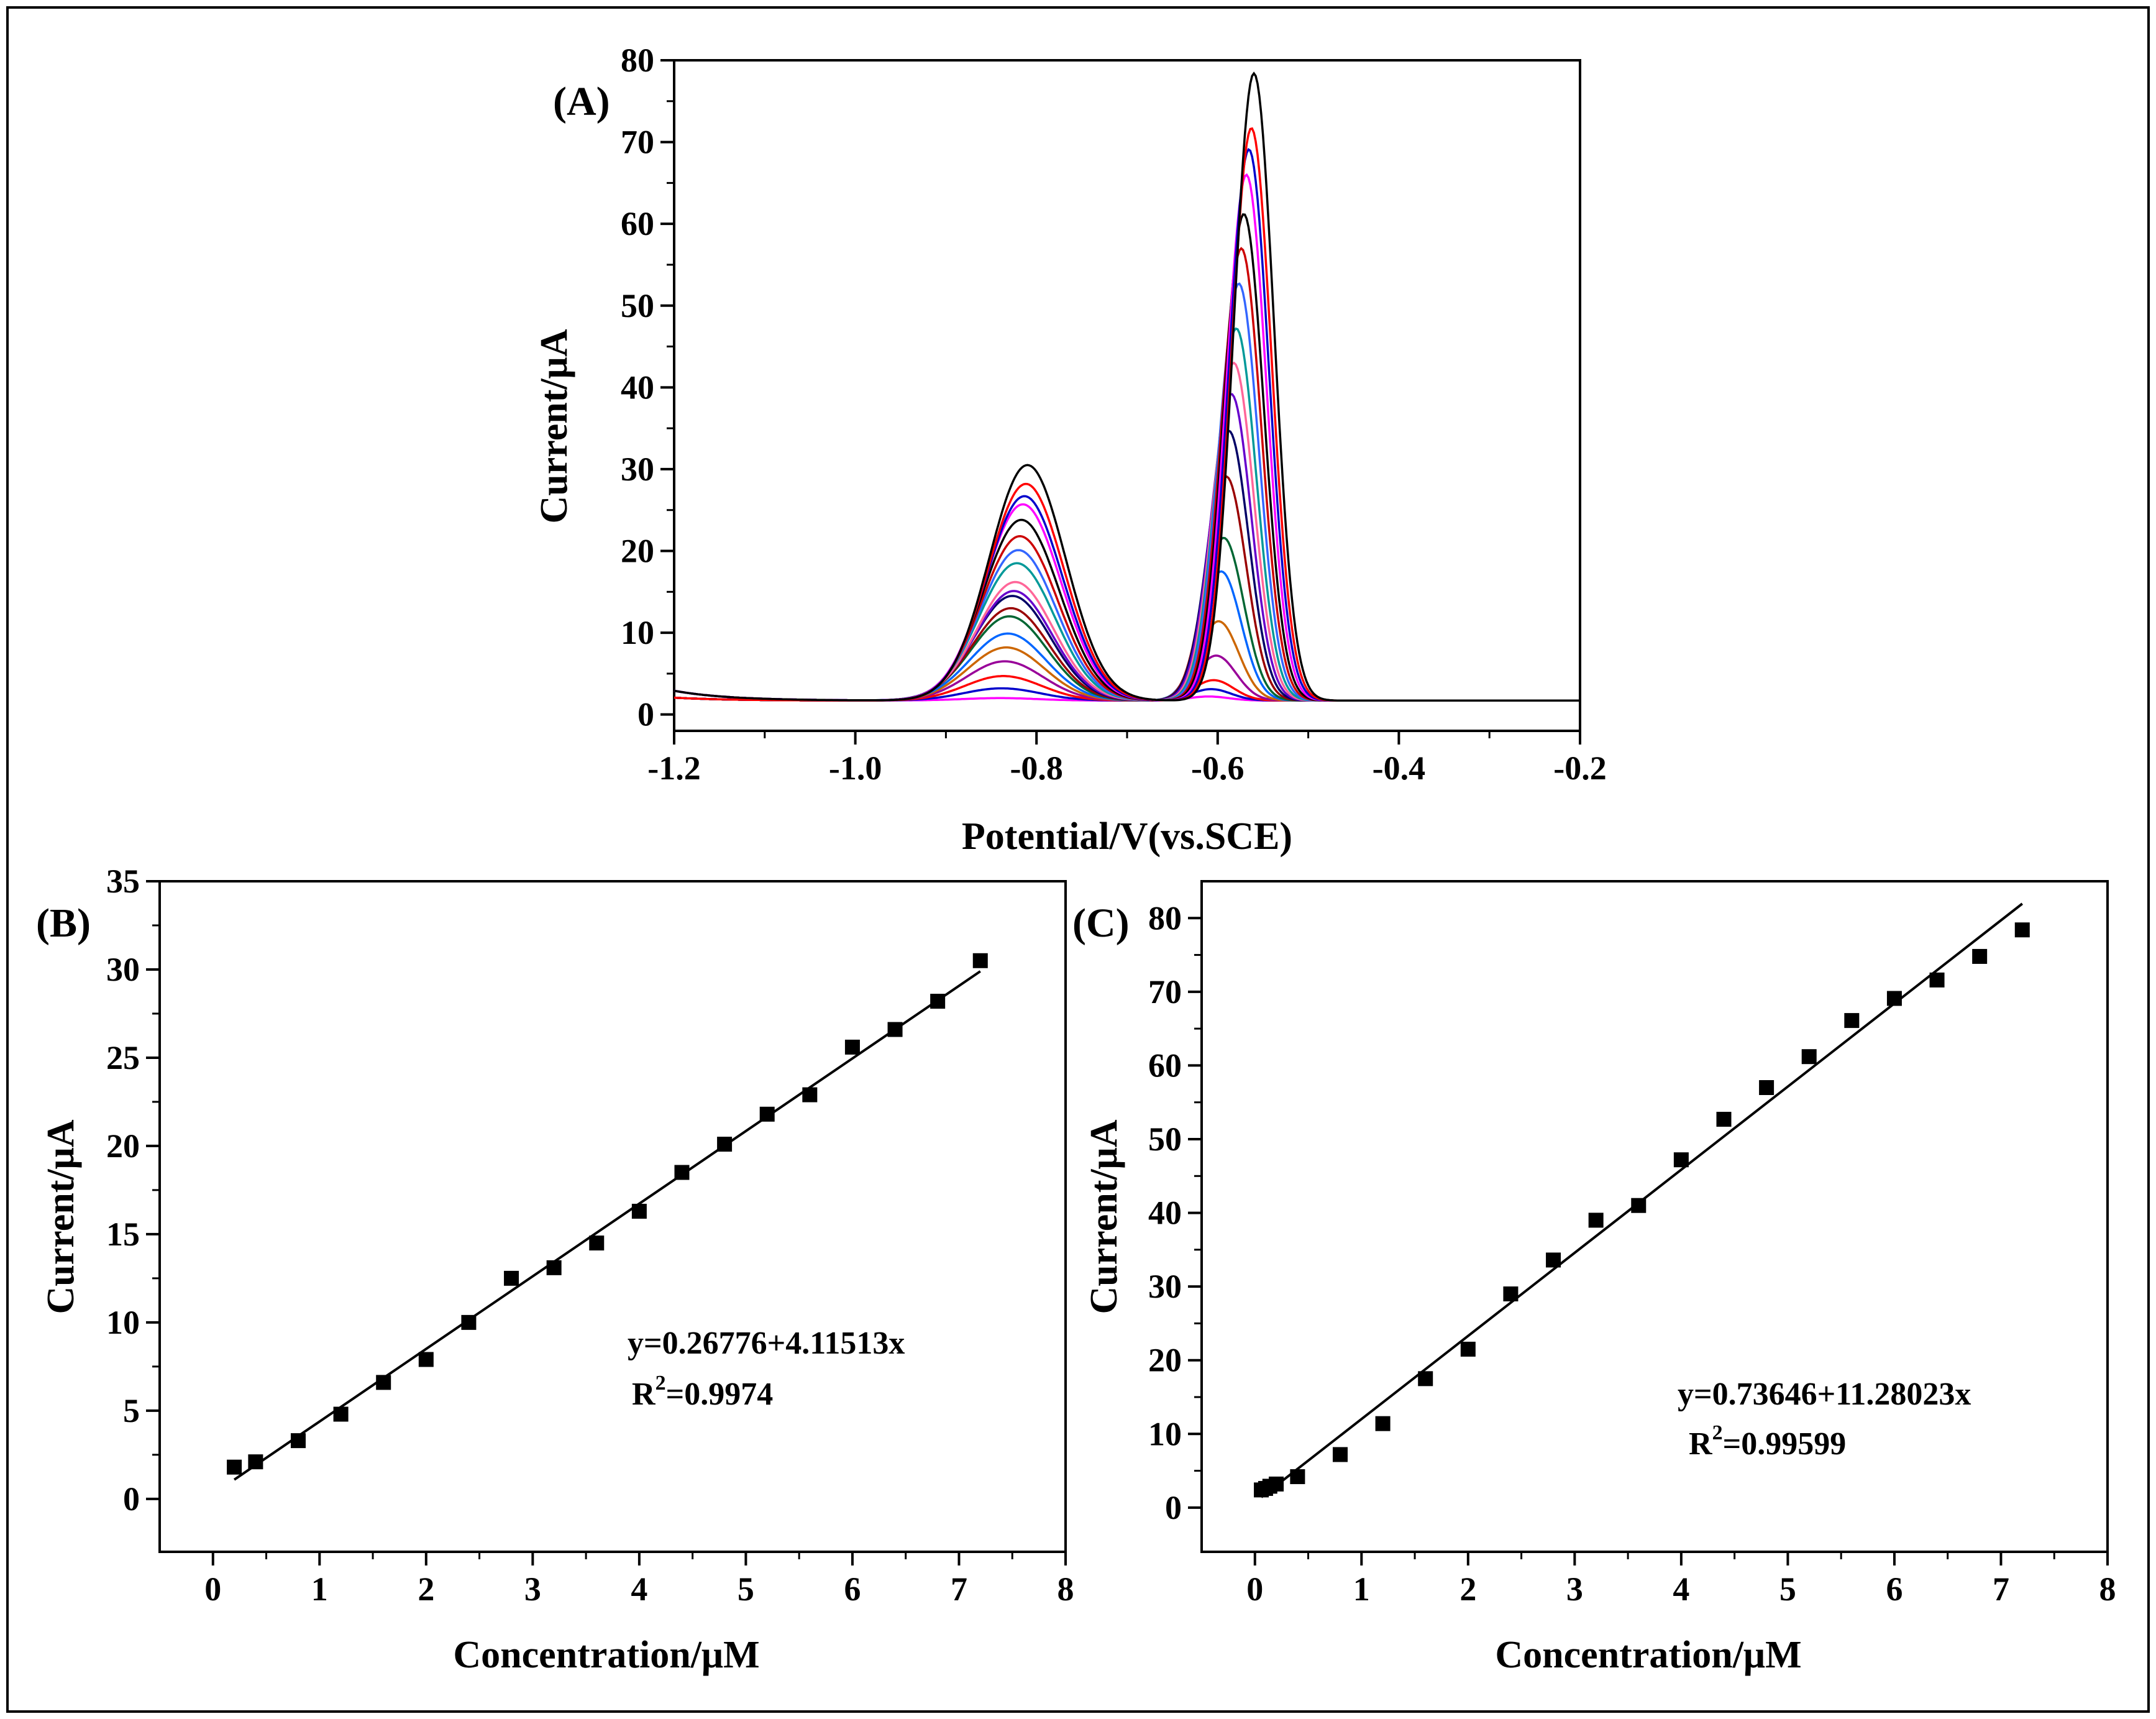  What do you see at coordinates (1785, 1444) in the screenshot?
I see `panel-c-r2-value: =0.99599` at bounding box center [1785, 1444].